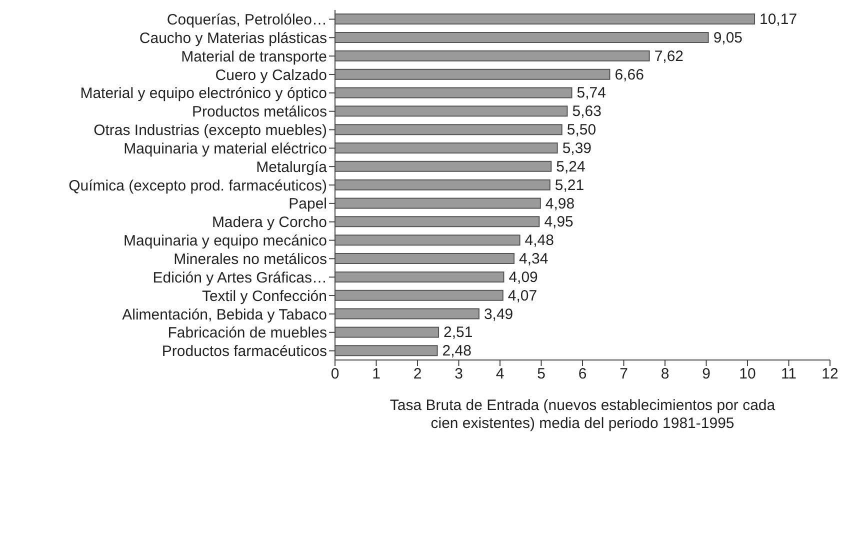 This screenshot has width=847, height=537. Describe the element at coordinates (587, 111) in the screenshot. I see `data-label: 5,63` at that location.